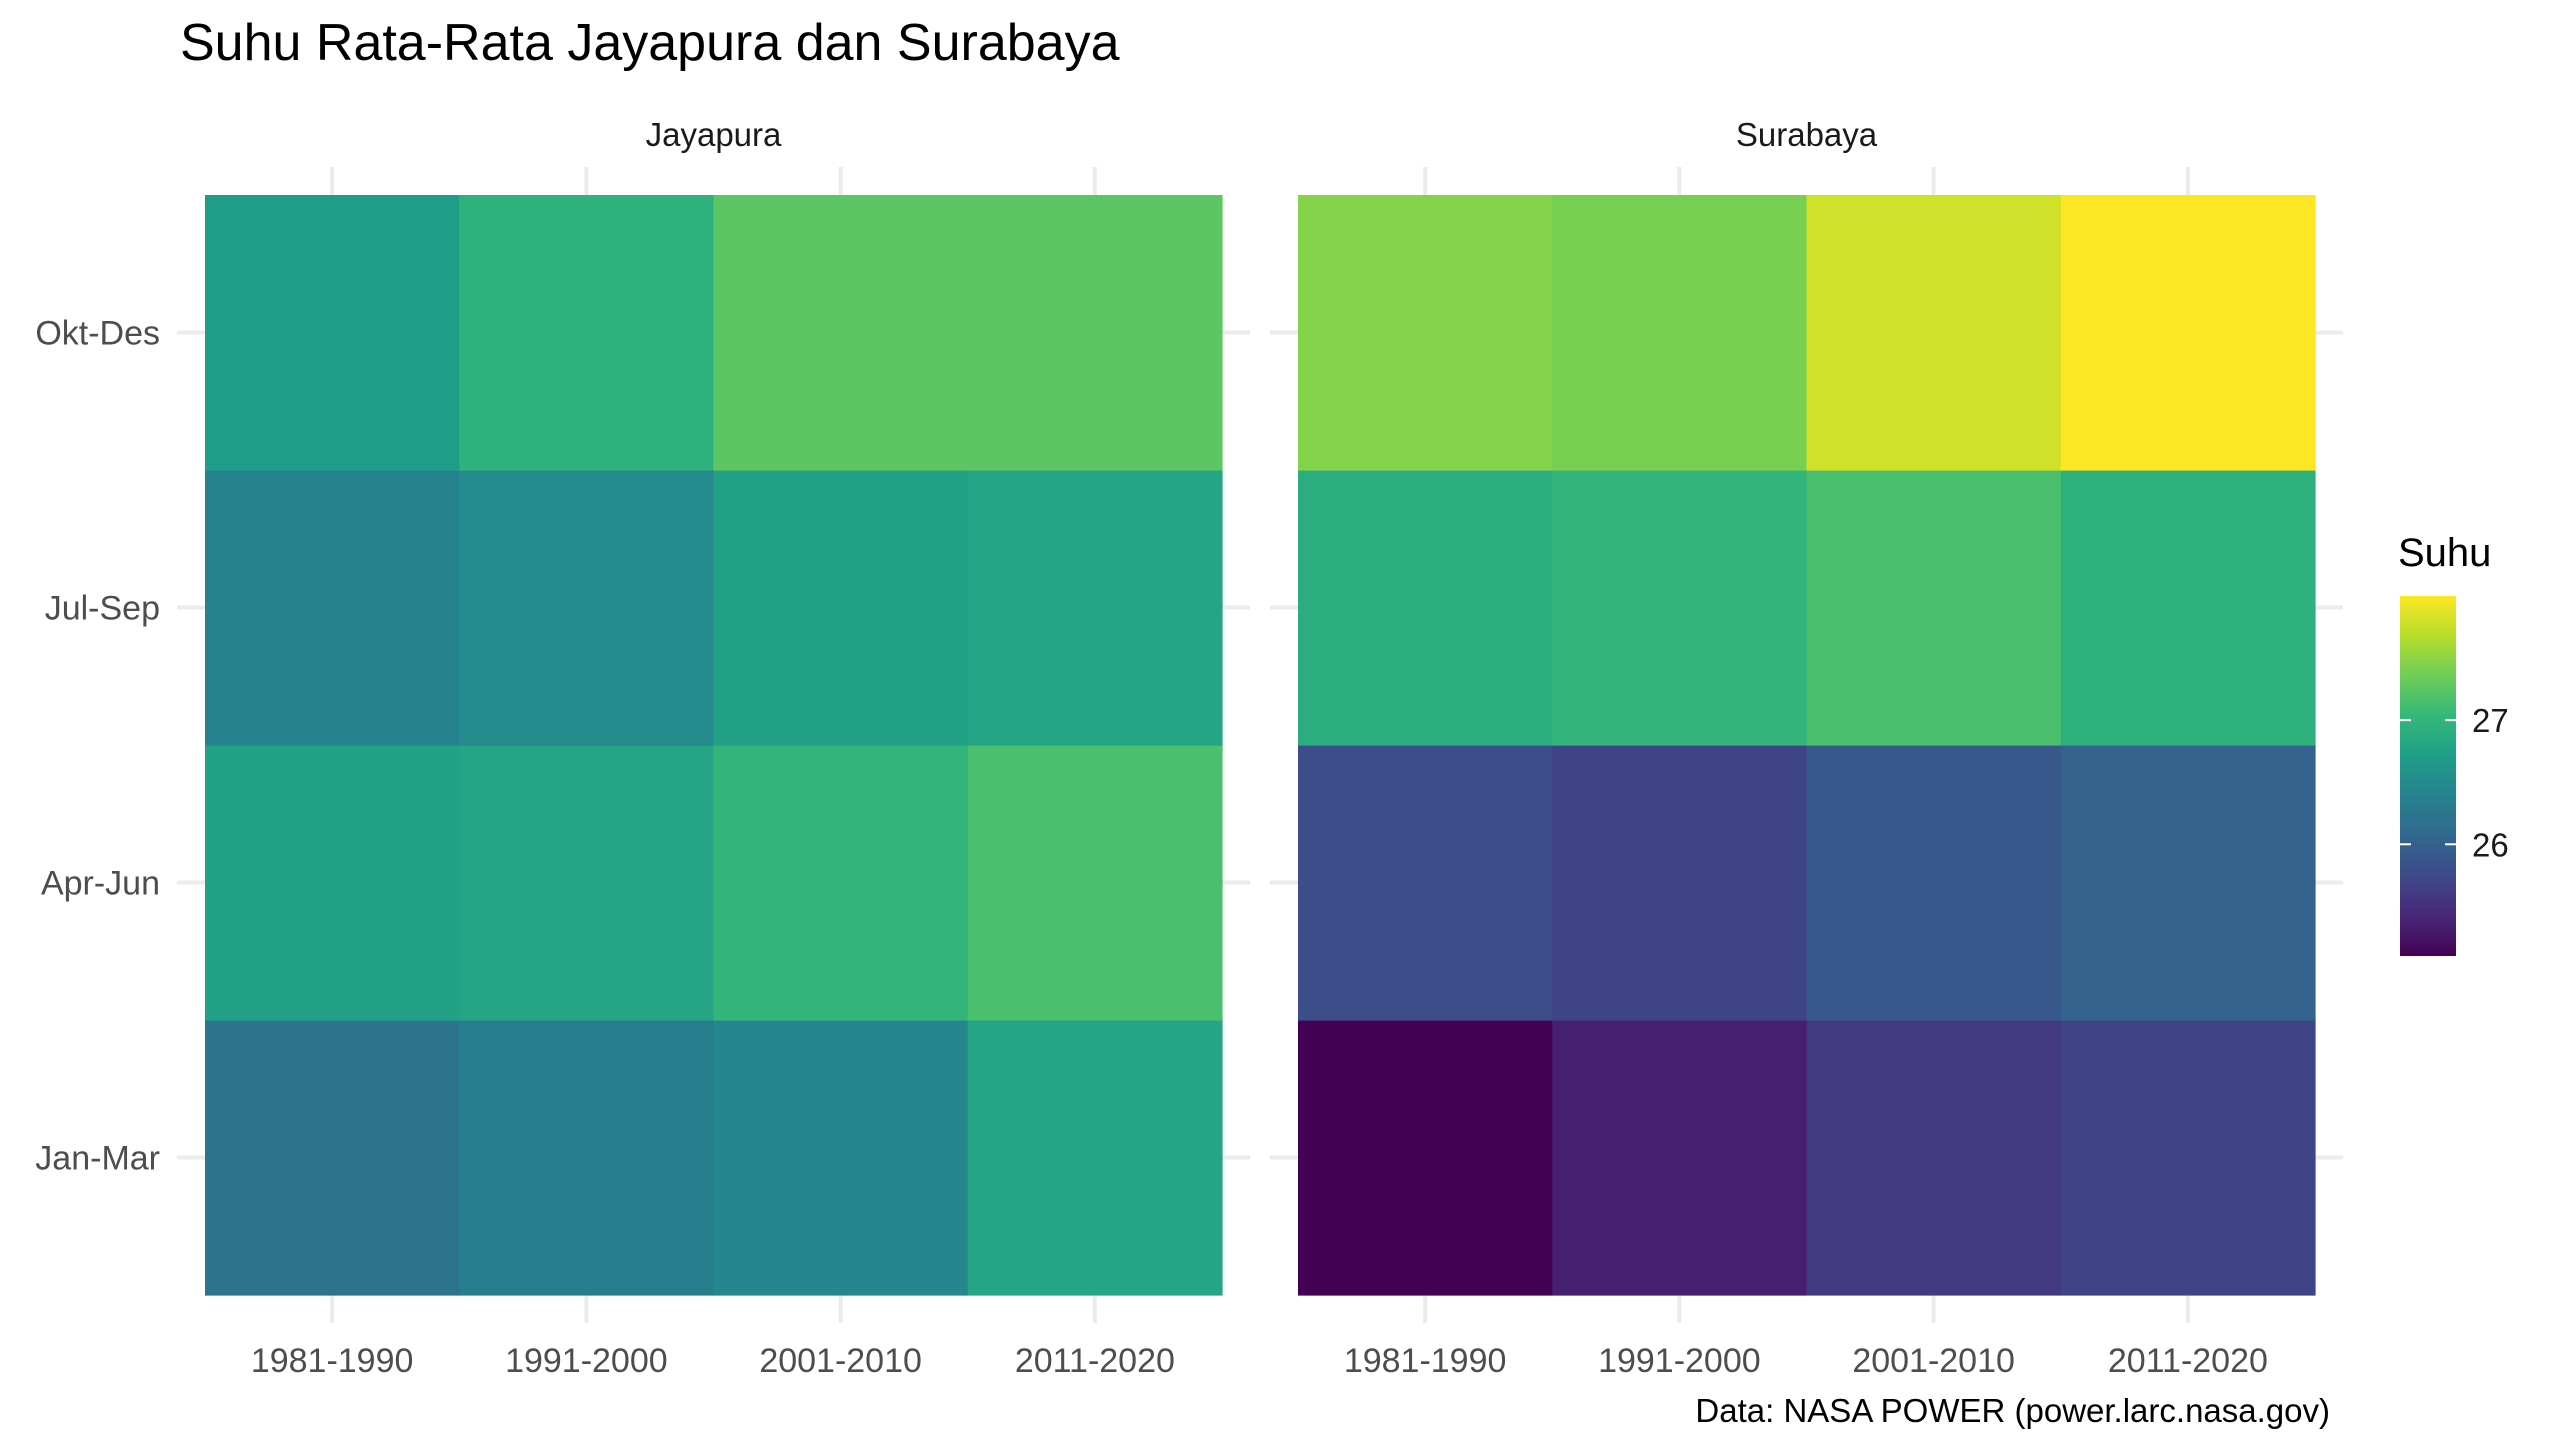 This screenshot has height=1440, width=2560. I want to click on heatmap-cell-jayapura-2001-2010-apr-jun, so click(841, 883).